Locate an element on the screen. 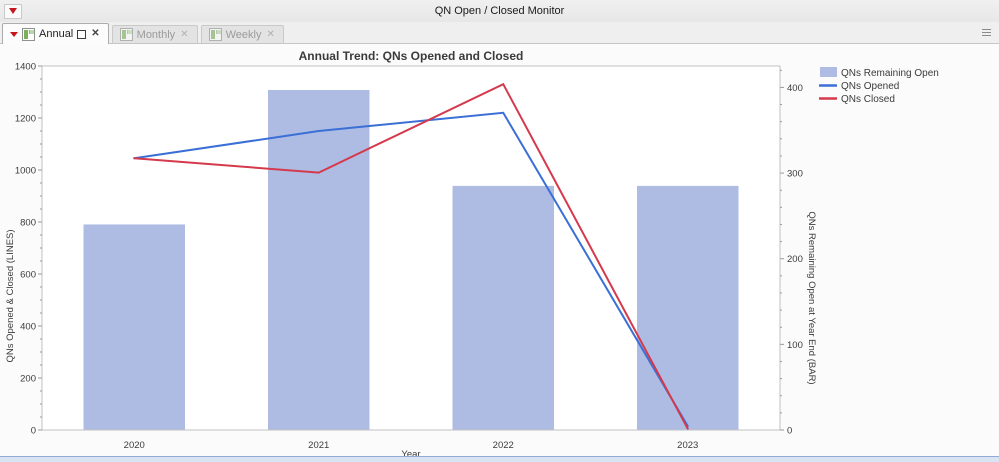 This screenshot has height=462, width=999. right-axis-tick-label: 200 is located at coordinates (795, 259).